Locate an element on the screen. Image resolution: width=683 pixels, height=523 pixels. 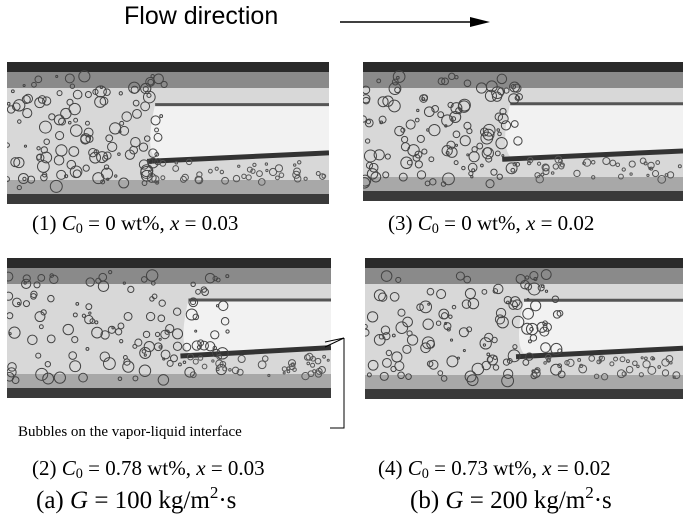
label-part: x is located at coordinates (531, 223).